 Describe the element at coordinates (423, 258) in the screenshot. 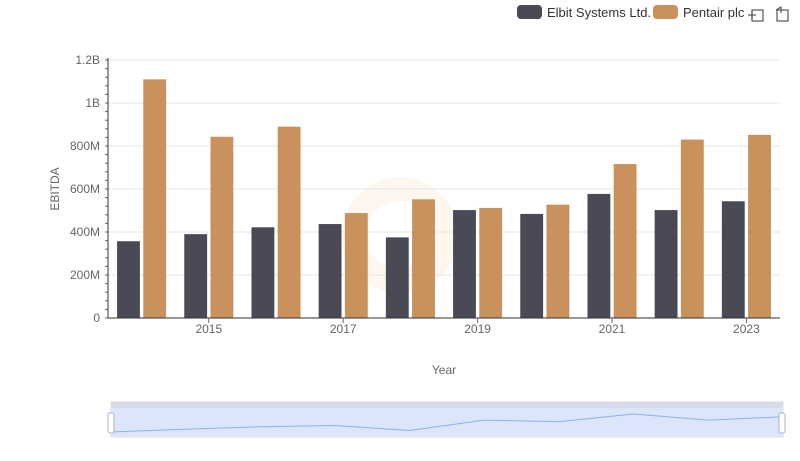

I see `bar-pentair-2018` at that location.